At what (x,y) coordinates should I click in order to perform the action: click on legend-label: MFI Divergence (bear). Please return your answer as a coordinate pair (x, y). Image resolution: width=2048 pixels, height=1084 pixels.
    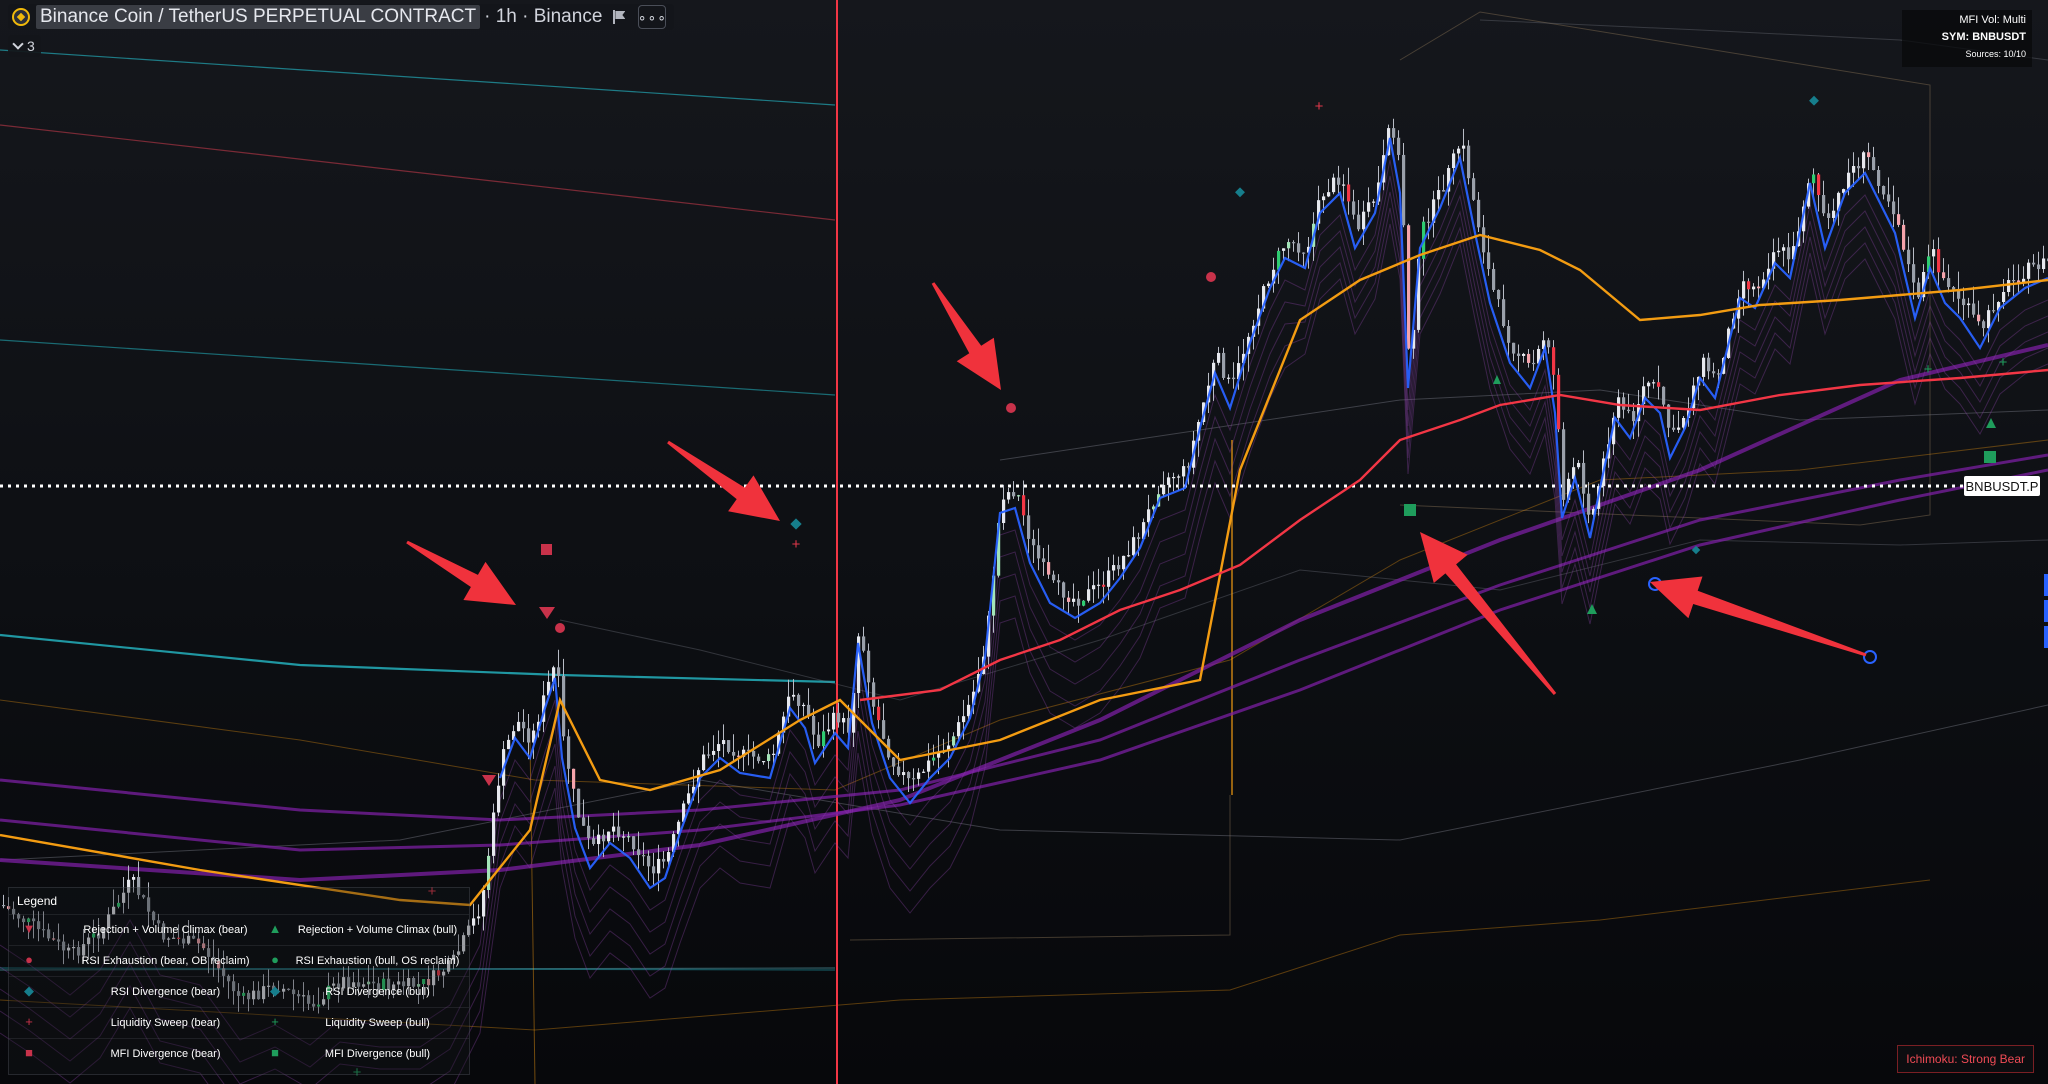
    Looking at the image, I should click on (165, 1054).